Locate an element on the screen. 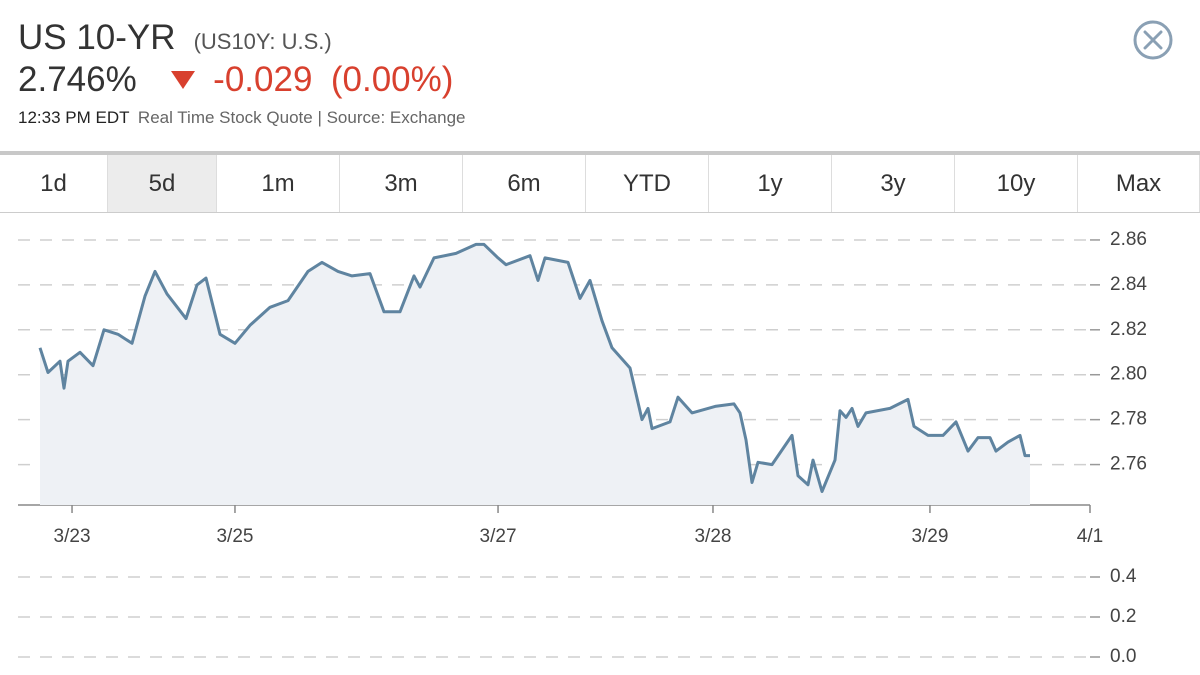 Image resolution: width=1200 pixels, height=675 pixels. range-tab: 3y is located at coordinates (893, 183).